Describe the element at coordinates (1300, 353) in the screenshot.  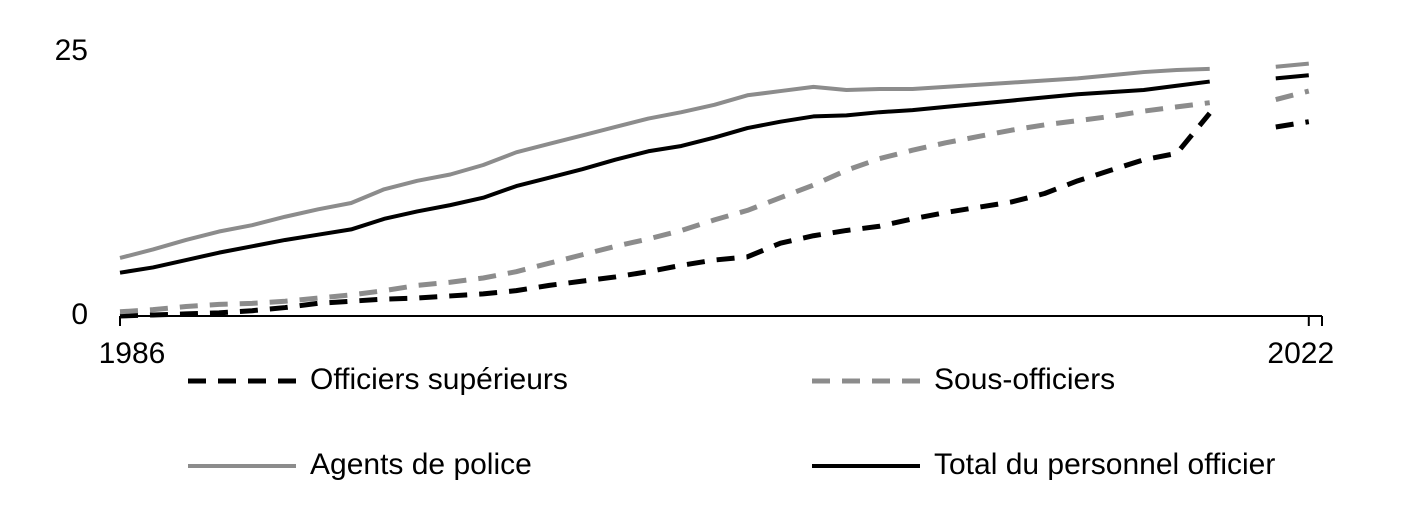
I see `x-tick-label: 2022` at that location.